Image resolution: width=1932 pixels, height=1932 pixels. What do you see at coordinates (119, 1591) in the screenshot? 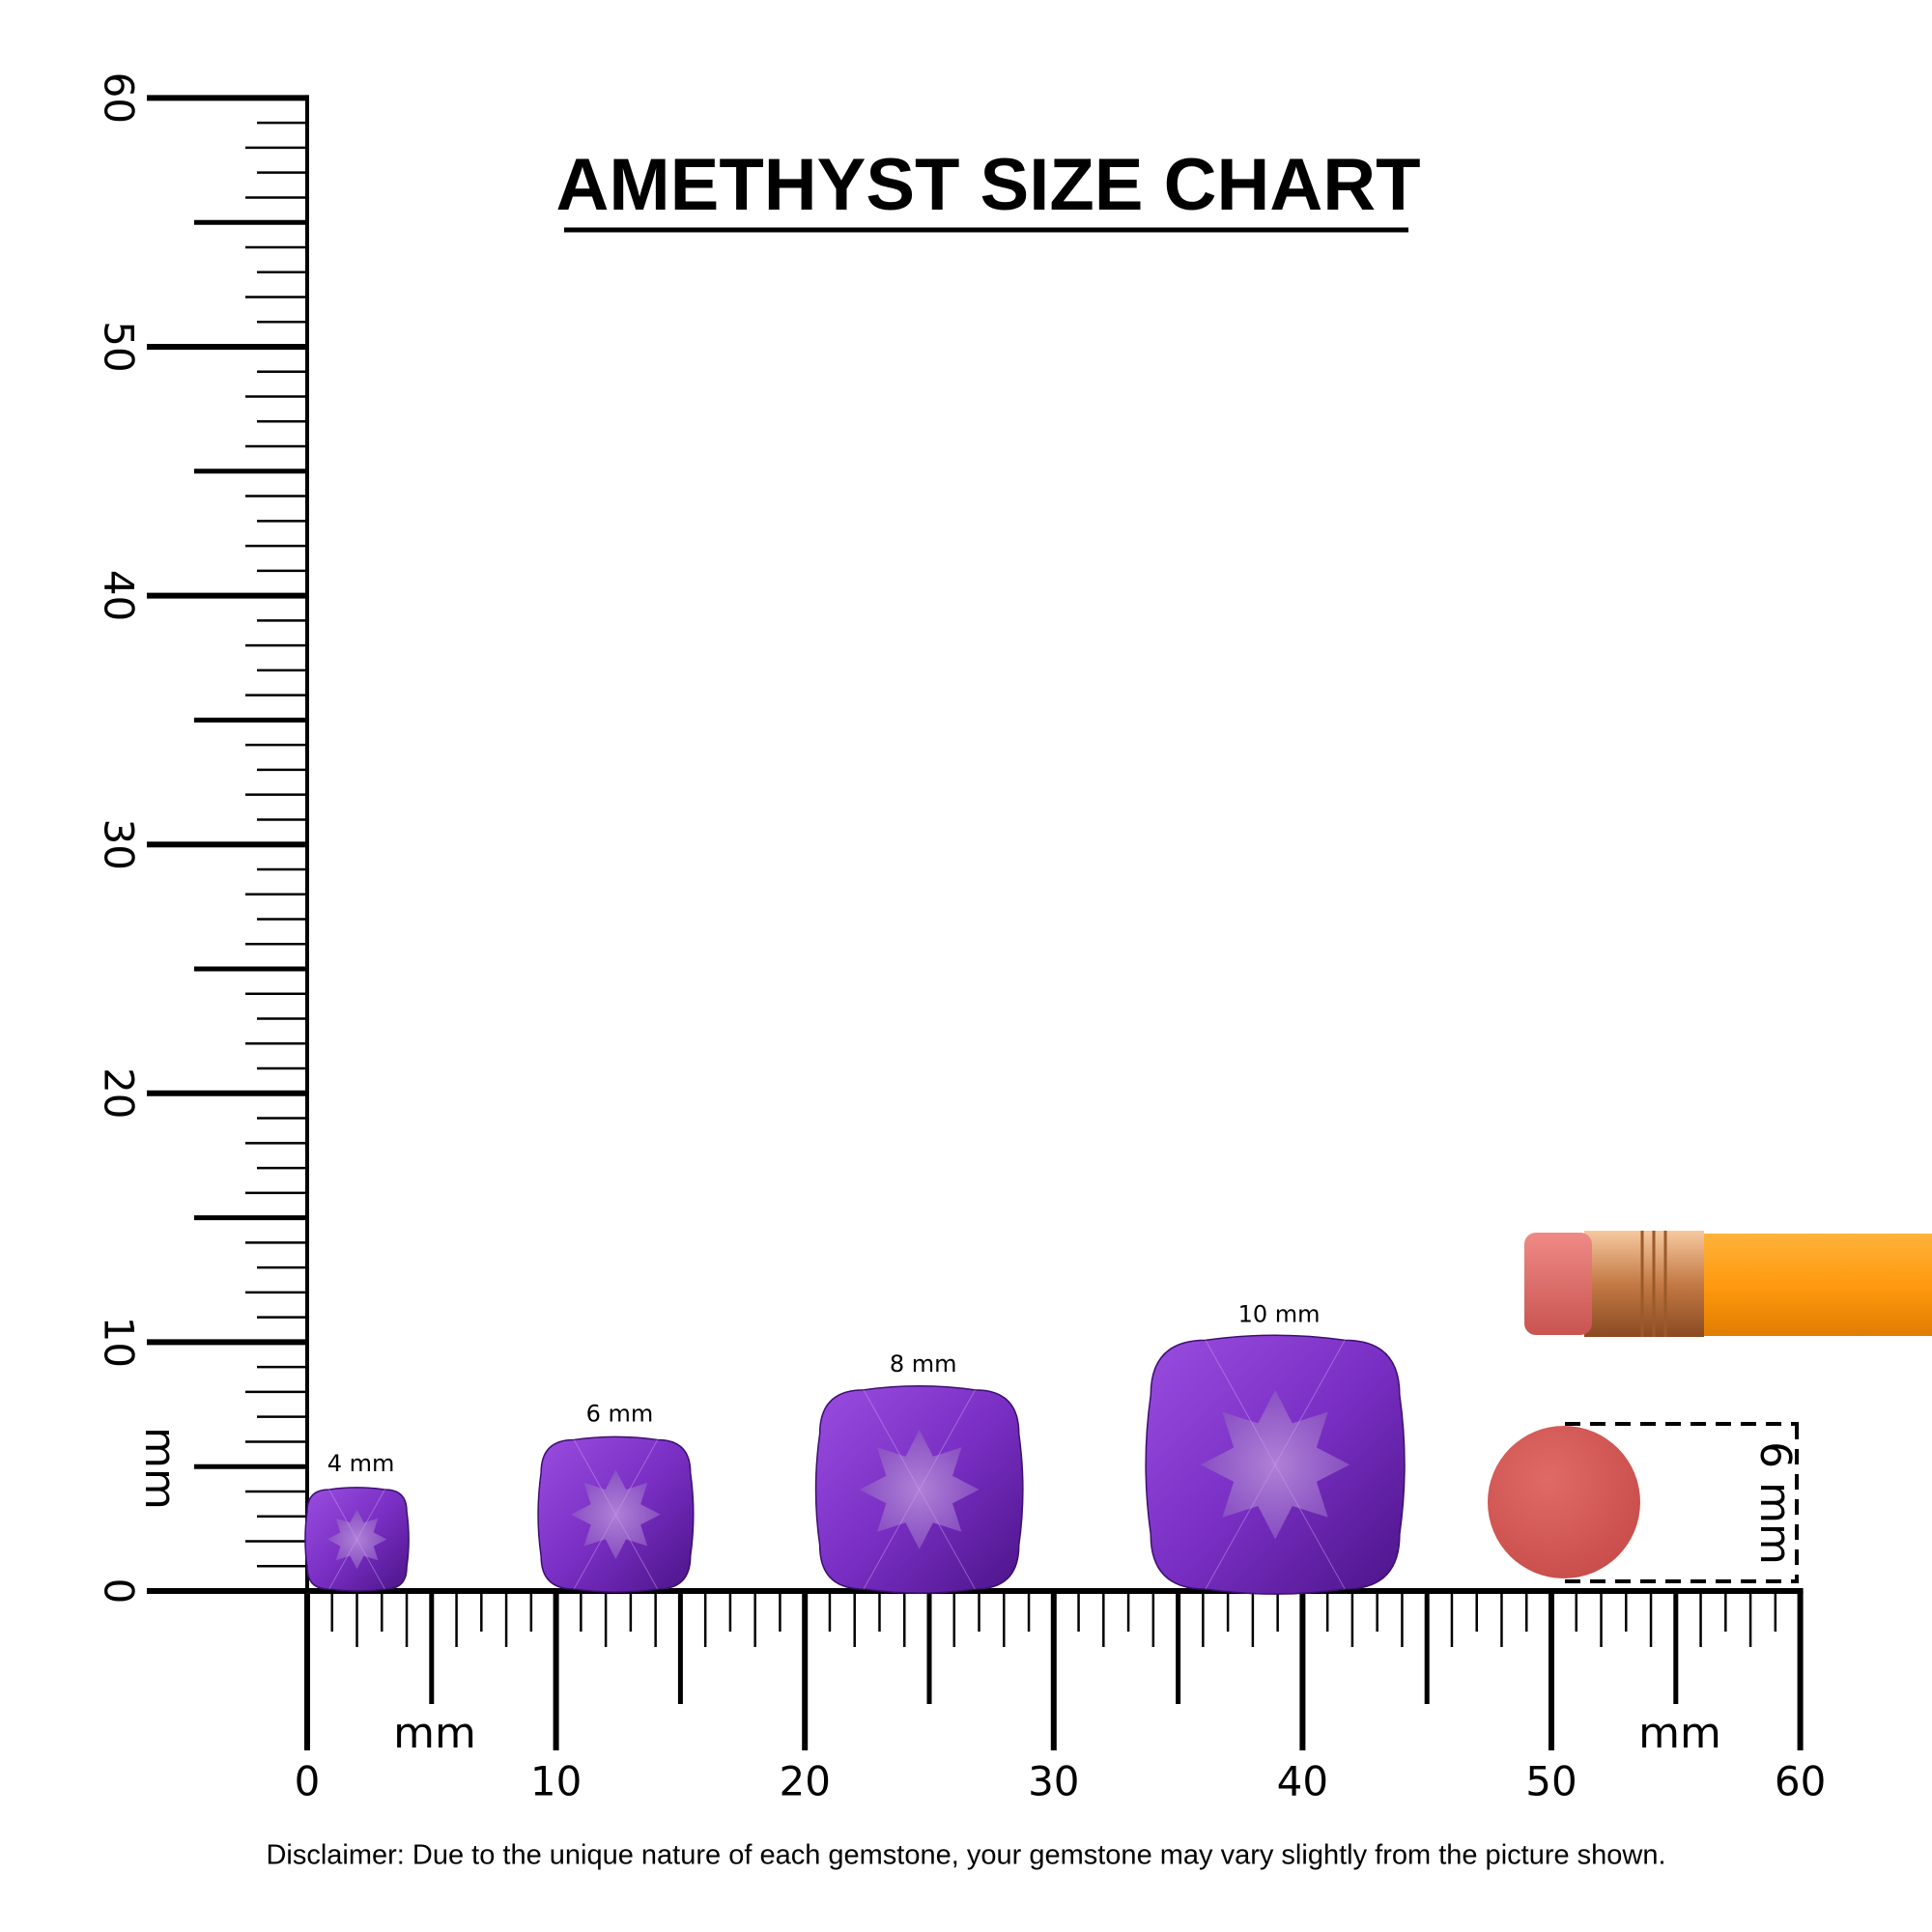
I see `y-tick-label: 0` at bounding box center [119, 1591].